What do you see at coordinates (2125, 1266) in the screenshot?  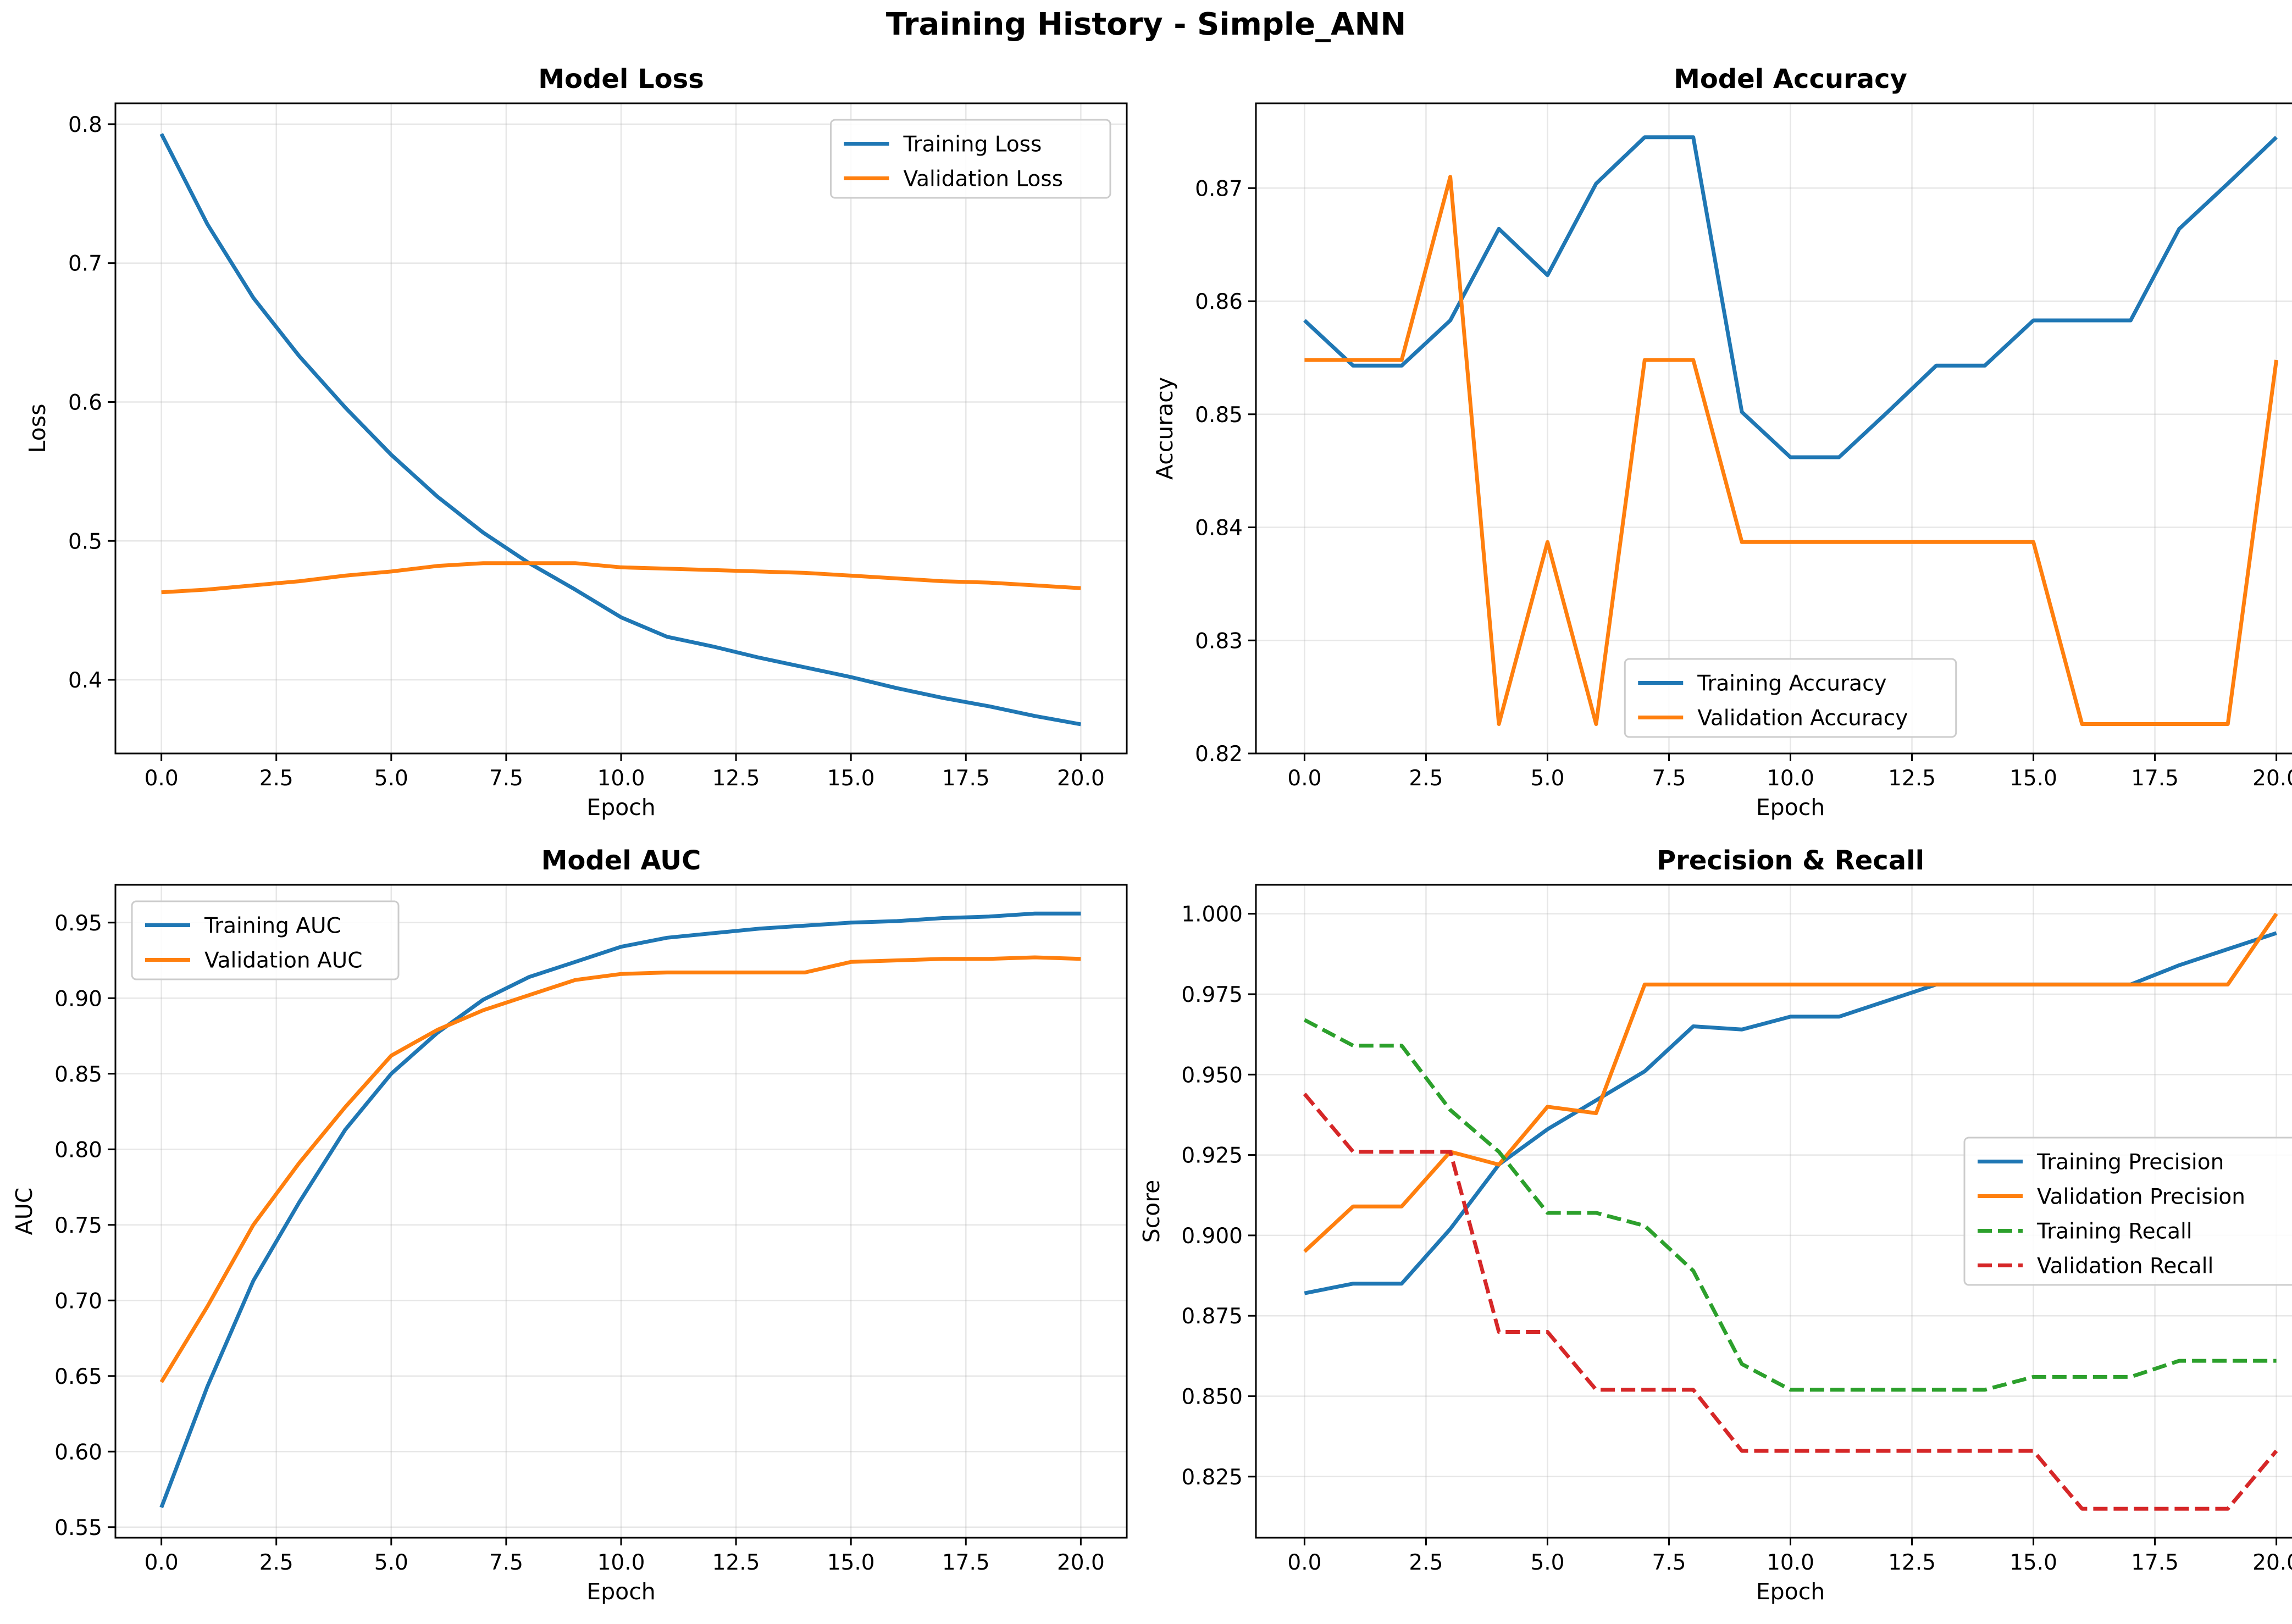 I see `legend-label: Validation Recall` at bounding box center [2125, 1266].